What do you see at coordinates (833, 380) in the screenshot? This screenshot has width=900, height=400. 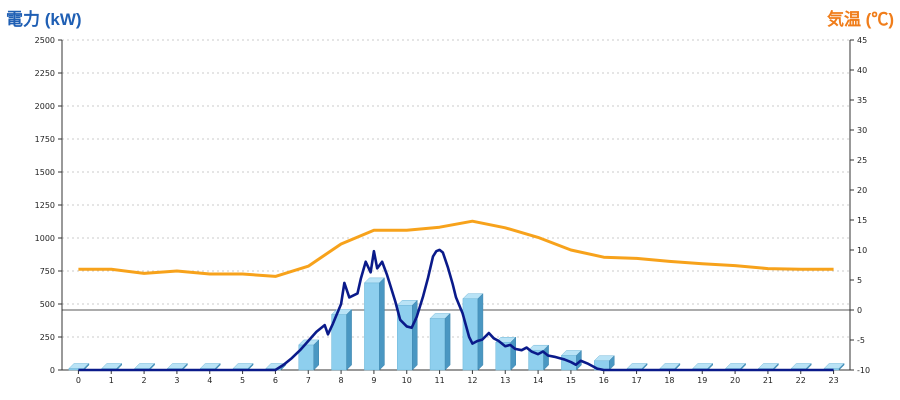 I see `x-tick-label: 23` at bounding box center [833, 380].